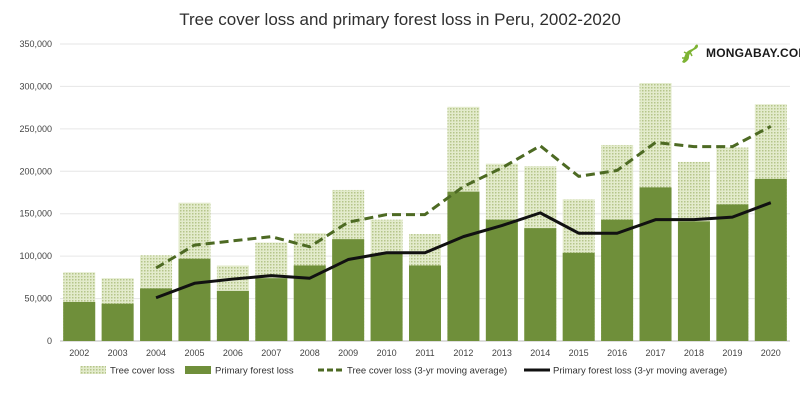 The height and width of the screenshot is (400, 800). What do you see at coordinates (348, 353) in the screenshot?
I see `x-tick-label: 2009` at bounding box center [348, 353].